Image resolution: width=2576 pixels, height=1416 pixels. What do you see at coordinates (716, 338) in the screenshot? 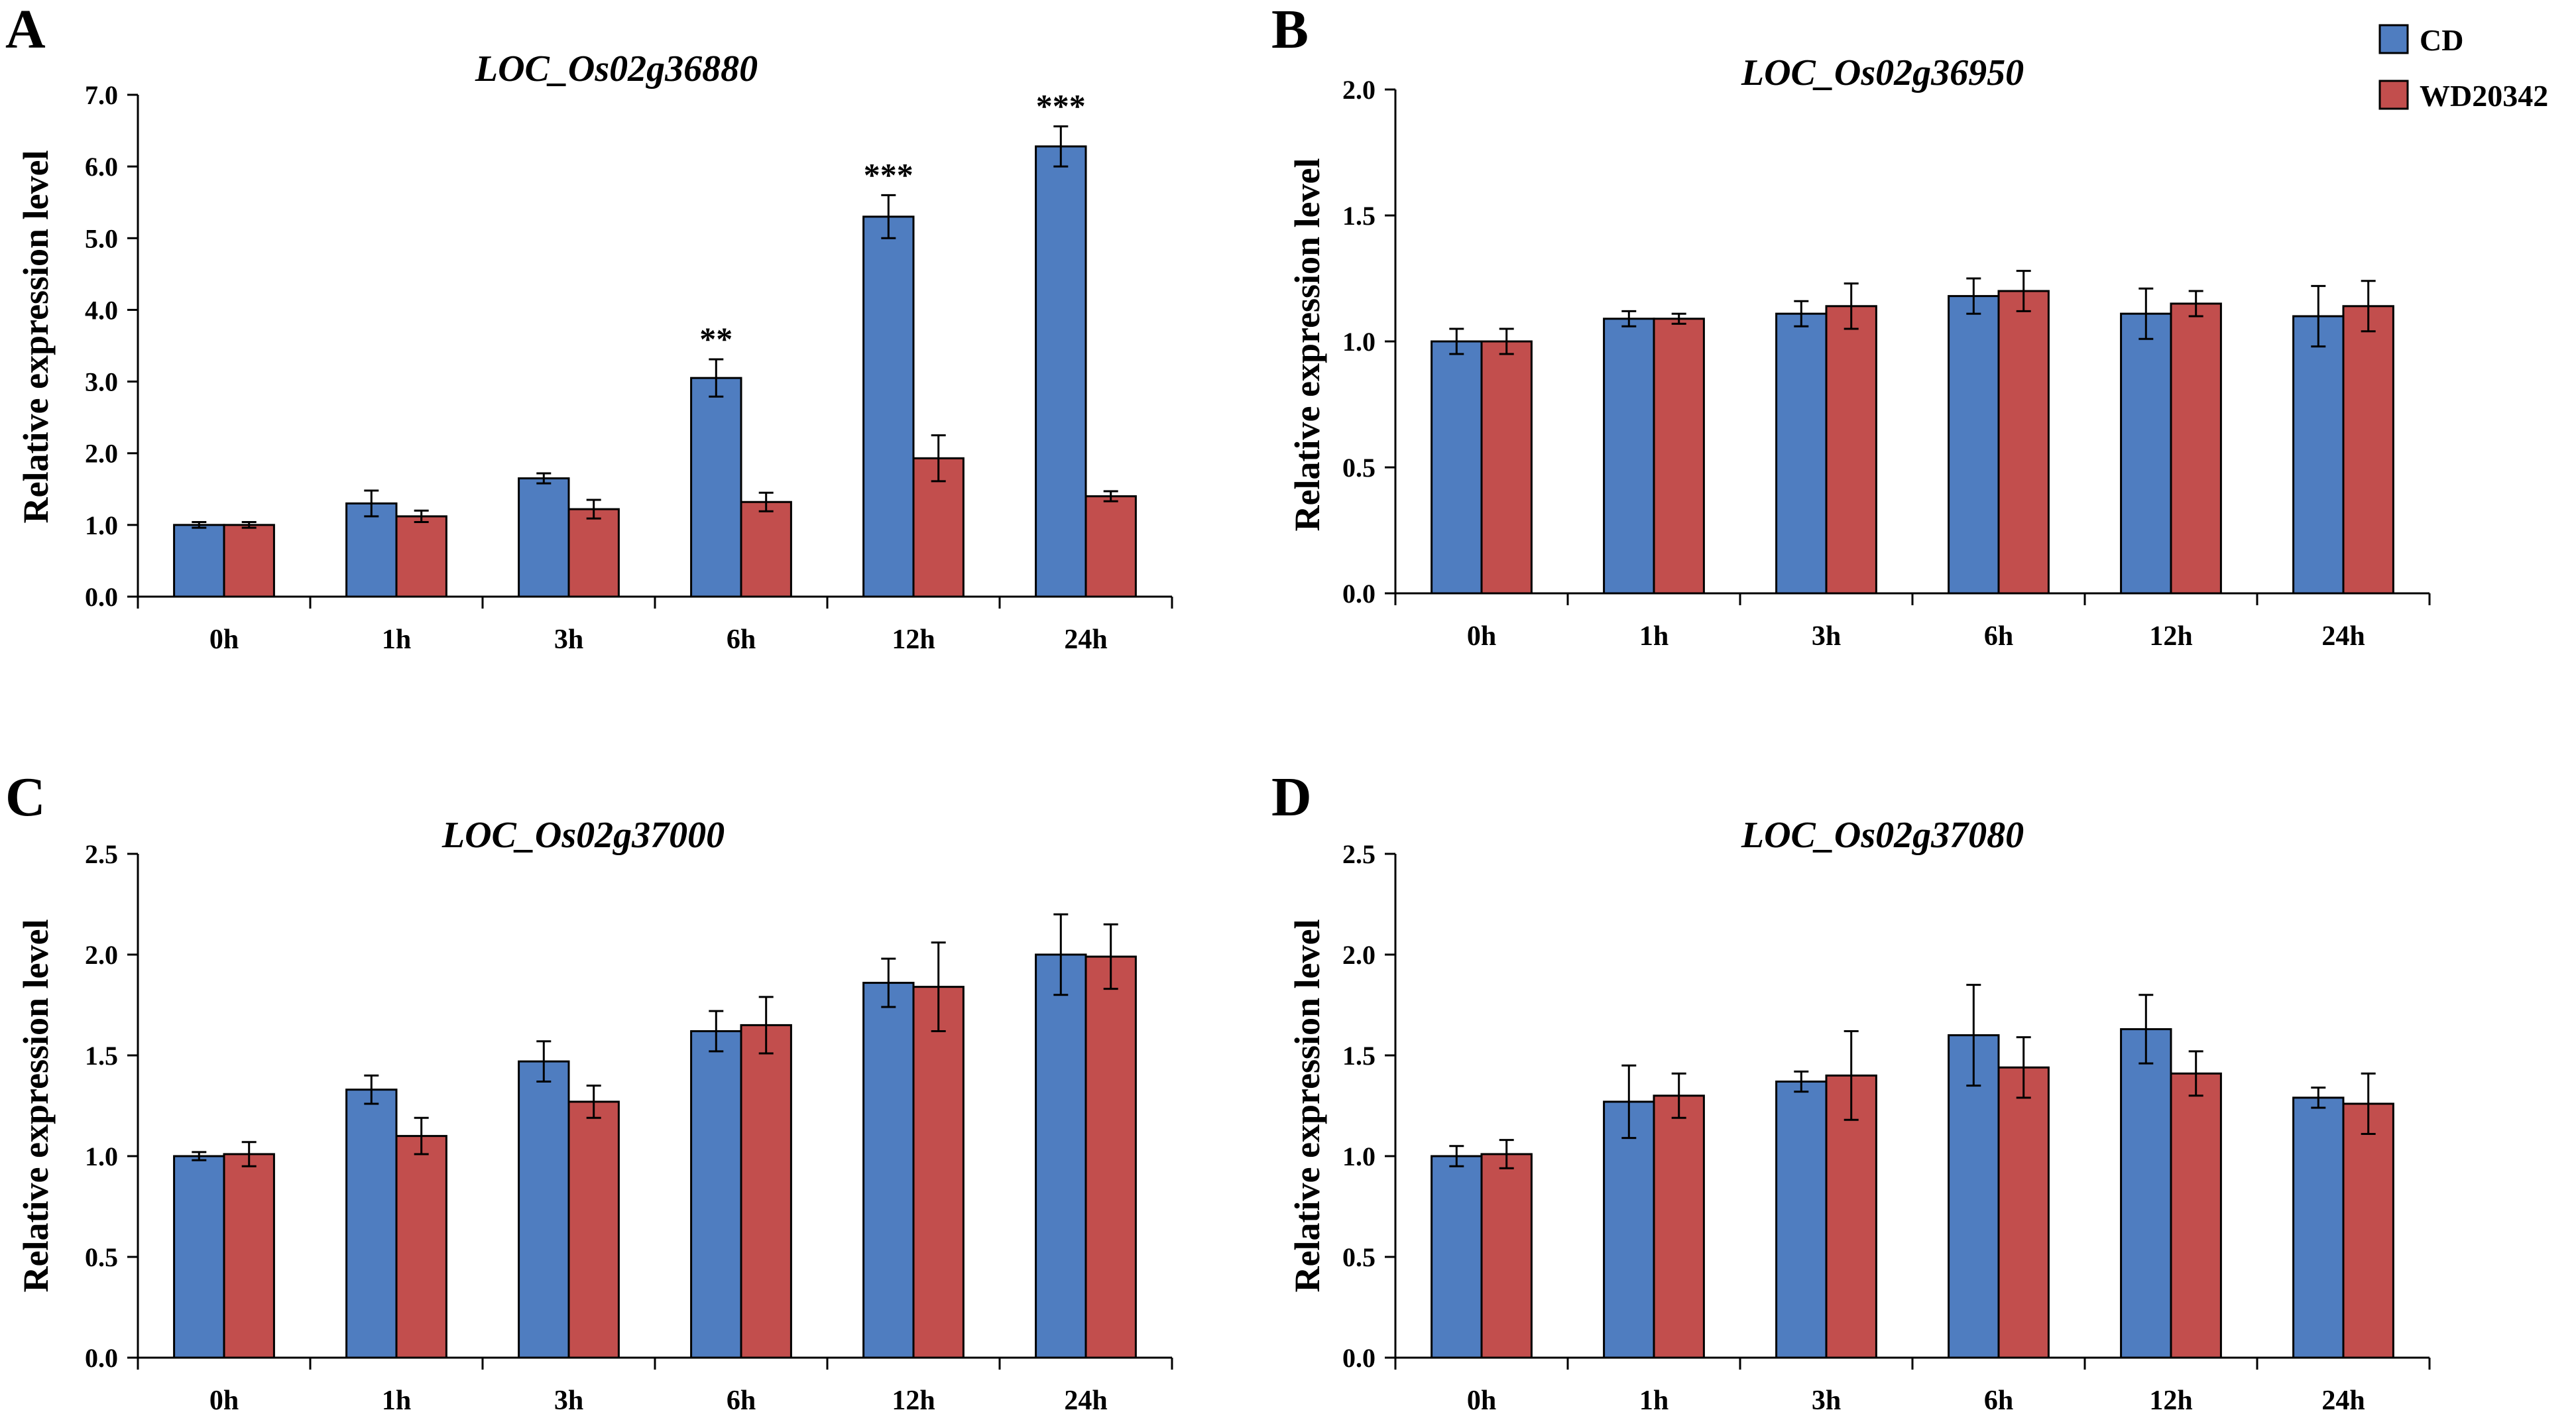
I see `significance-label: **` at bounding box center [716, 338].